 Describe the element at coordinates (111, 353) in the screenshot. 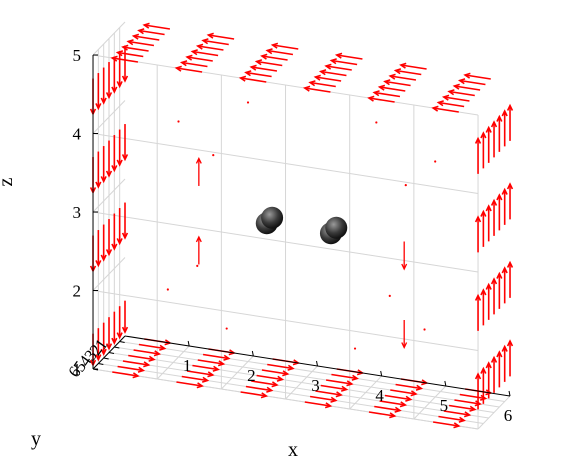

I see `y-tick` at that location.